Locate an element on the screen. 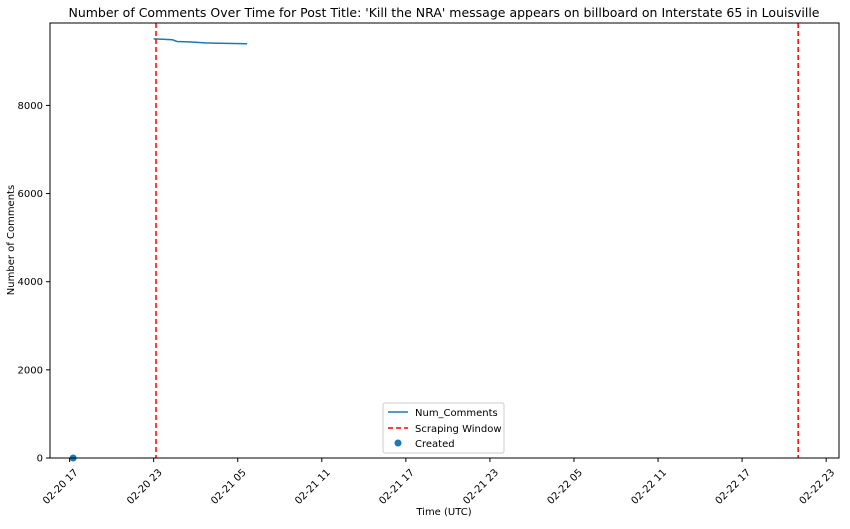 Image resolution: width=850 pixels, height=529 pixels. y-axis: 0 2000 4000 6000 8000 is located at coordinates (34, 283).